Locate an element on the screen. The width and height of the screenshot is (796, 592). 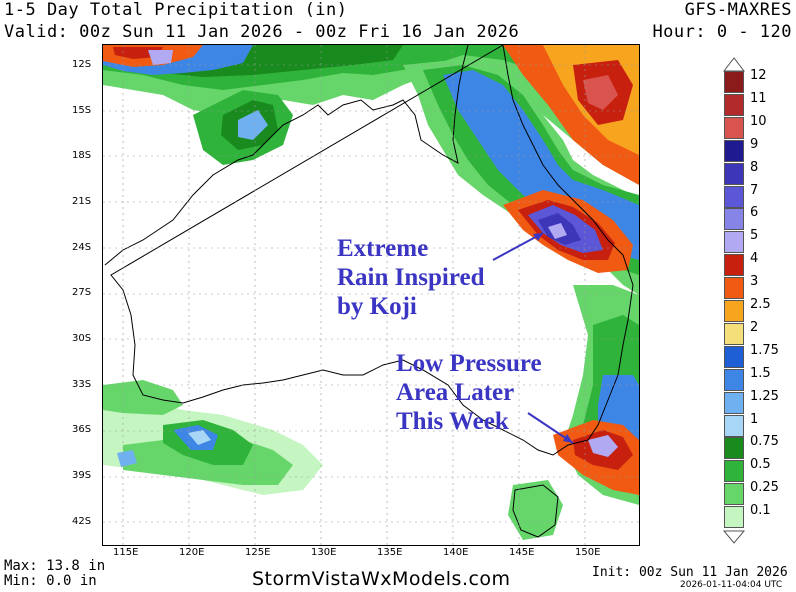
legend-value: 11 is located at coordinates (758, 98).